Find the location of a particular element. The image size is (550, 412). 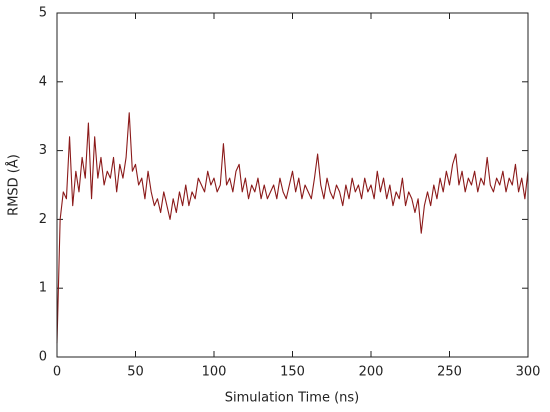

x-tick-label: 200 is located at coordinates (371, 372).